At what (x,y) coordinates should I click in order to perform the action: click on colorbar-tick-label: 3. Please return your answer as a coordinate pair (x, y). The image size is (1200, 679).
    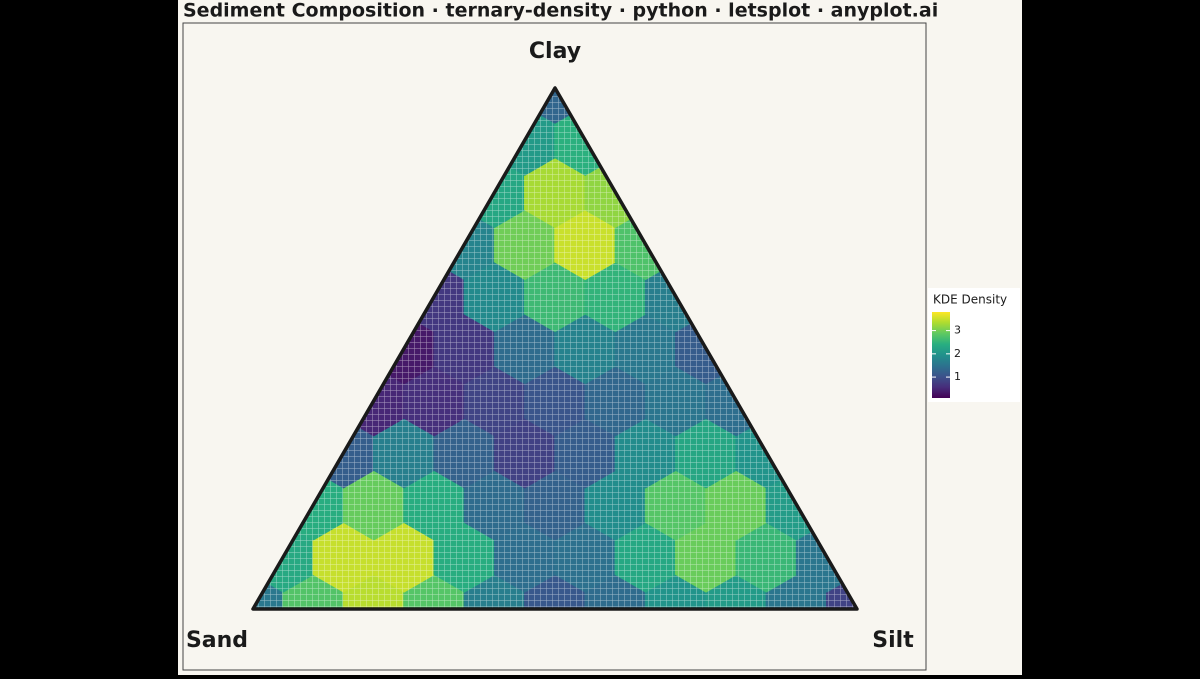
    Looking at the image, I should click on (957, 330).